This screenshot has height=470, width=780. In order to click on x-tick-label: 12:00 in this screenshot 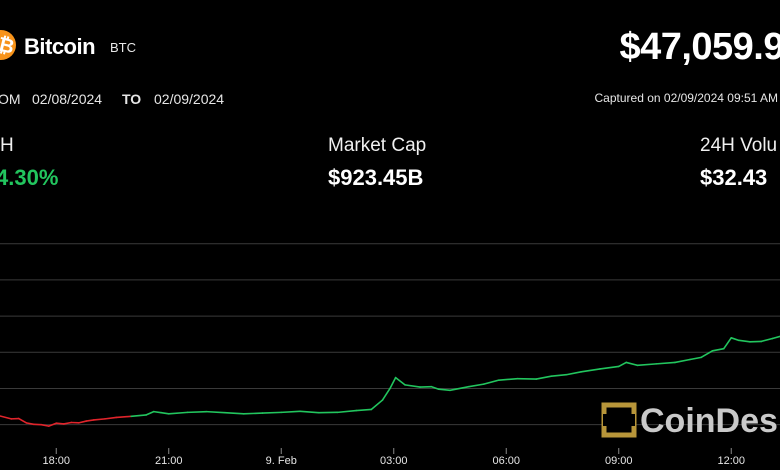, I will do `click(731, 461)`.